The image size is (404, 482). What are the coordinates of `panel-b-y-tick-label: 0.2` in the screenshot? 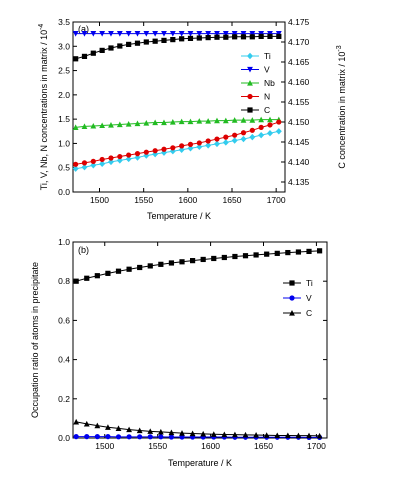 It's located at (64, 399).